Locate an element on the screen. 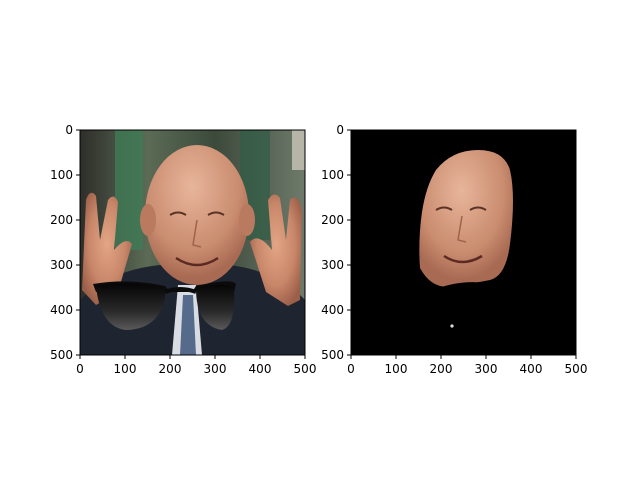  left-x-axis: 0 100 200 300 400 500 is located at coordinates (196, 365).